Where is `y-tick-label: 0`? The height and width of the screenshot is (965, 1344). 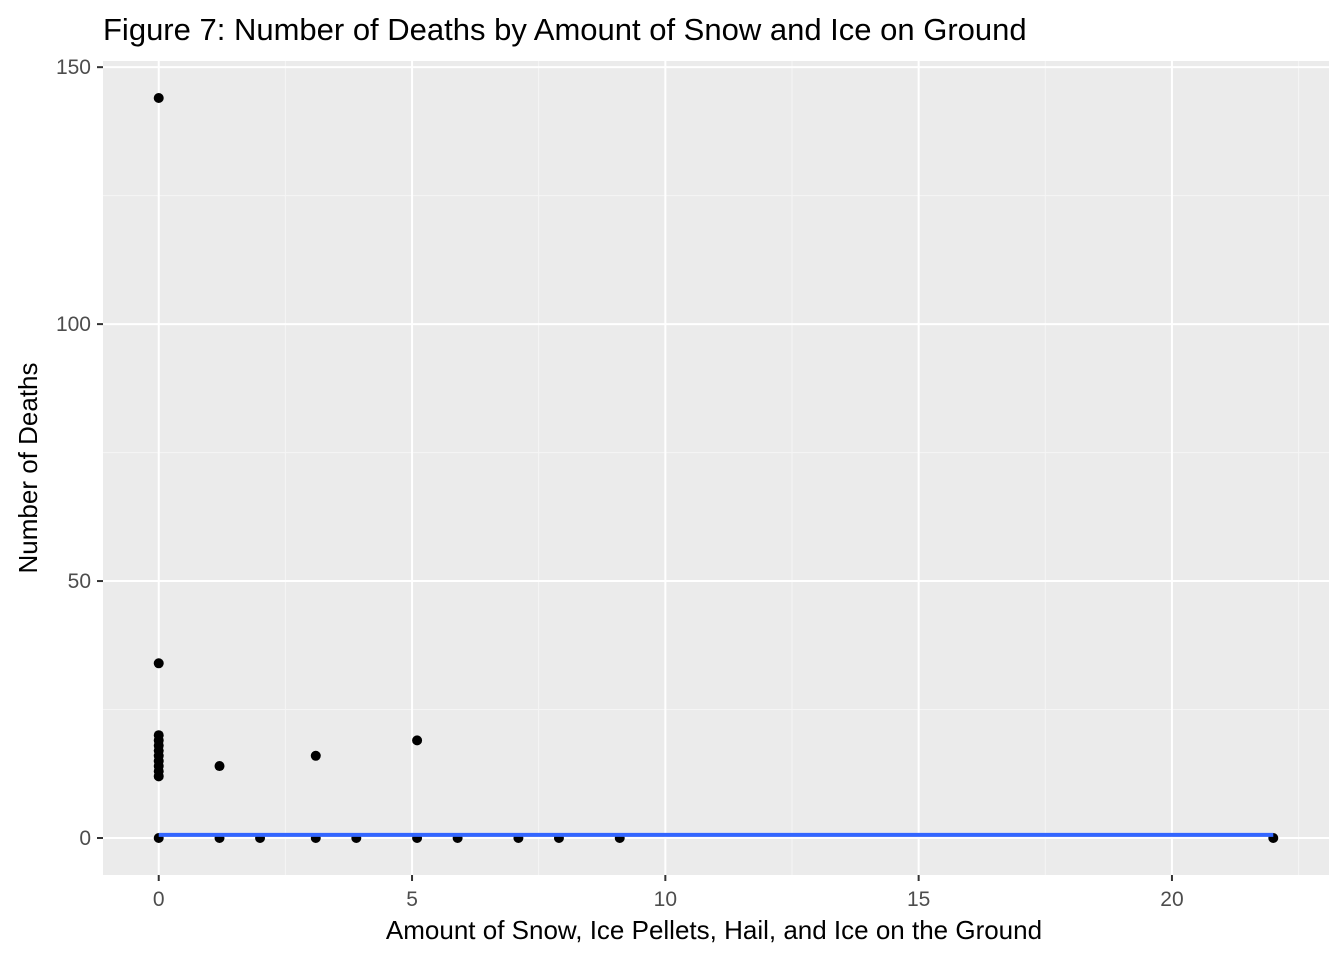
y-tick-label: 0 is located at coordinates (85, 838).